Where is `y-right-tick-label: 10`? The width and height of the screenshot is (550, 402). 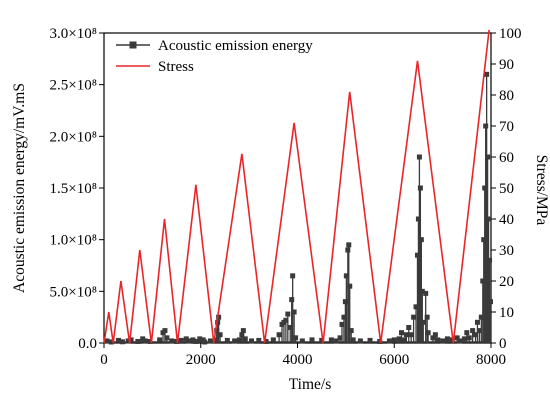 y-right-tick-label: 10 is located at coordinates (506, 313).